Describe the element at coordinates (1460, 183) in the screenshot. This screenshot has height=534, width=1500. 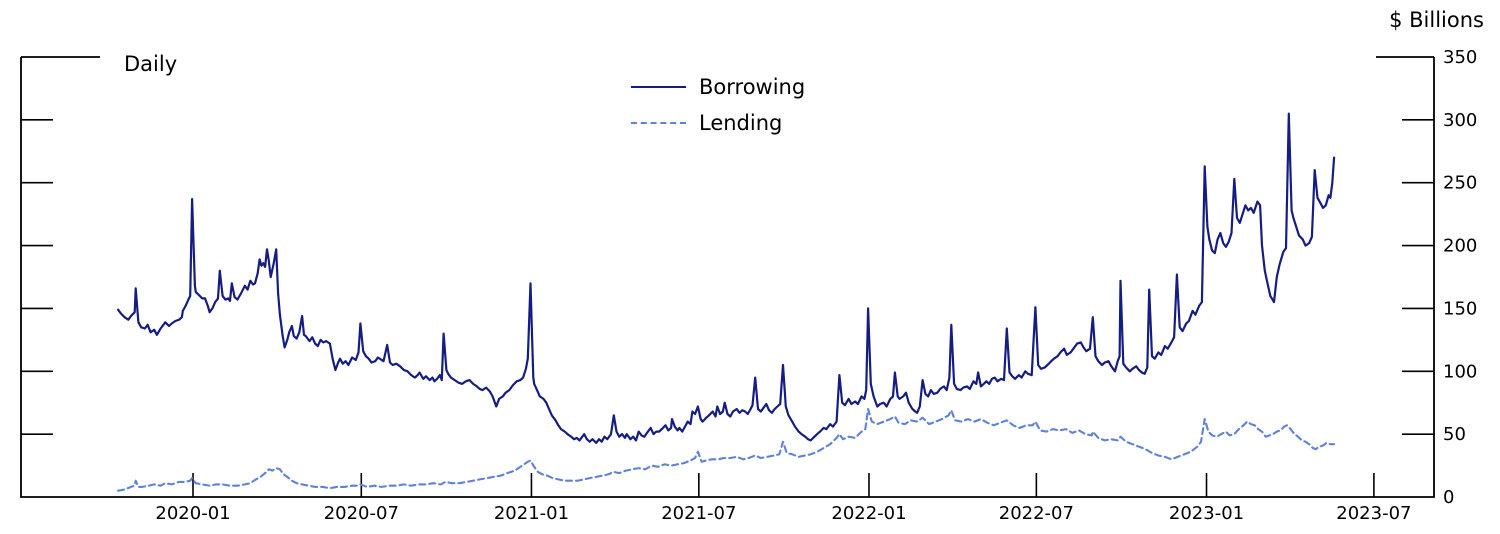
I see `y-tick-label: 250` at that location.